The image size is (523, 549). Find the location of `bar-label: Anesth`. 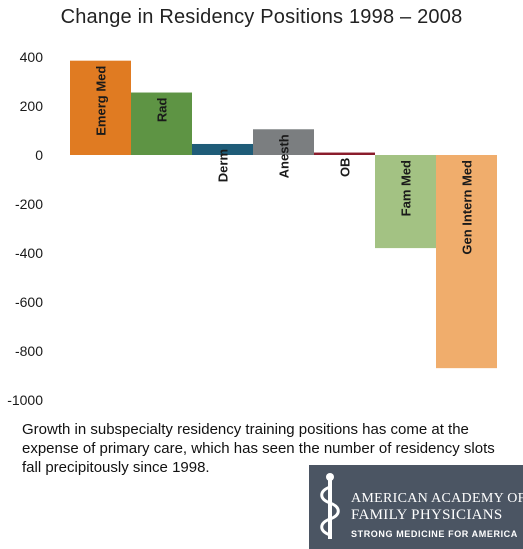

bar-label: Anesth is located at coordinates (284, 156).